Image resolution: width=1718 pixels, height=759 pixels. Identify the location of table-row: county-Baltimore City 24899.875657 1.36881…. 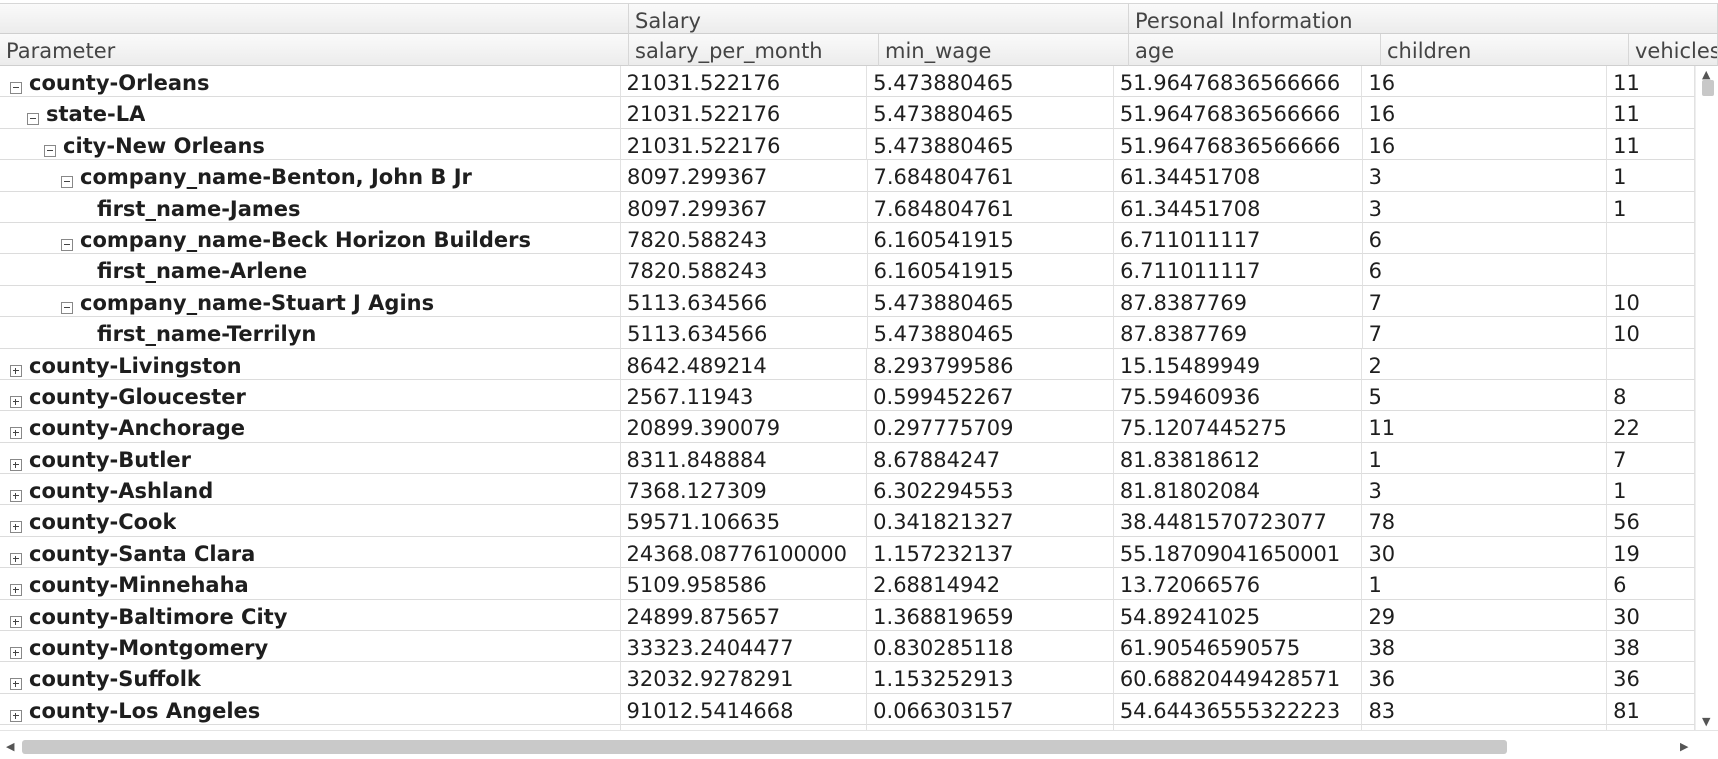
(847, 615).